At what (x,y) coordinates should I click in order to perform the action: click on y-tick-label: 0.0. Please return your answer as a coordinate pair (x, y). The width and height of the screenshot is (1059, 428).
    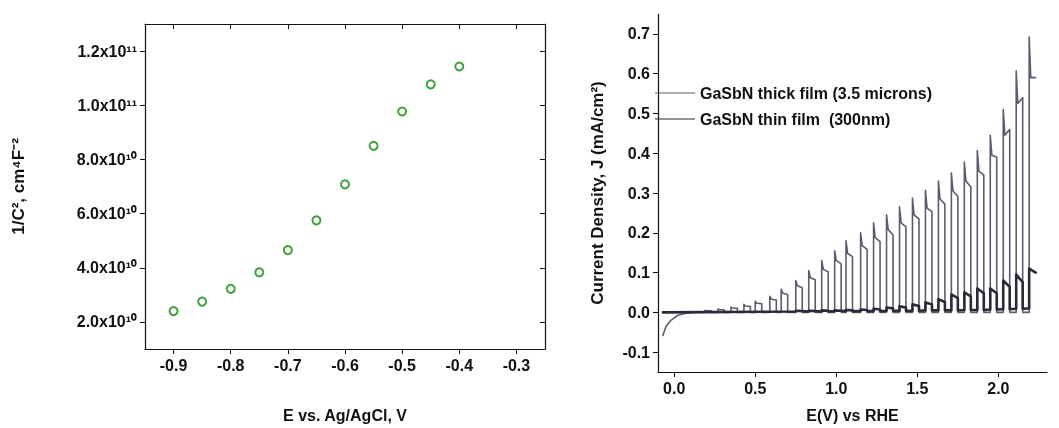
    Looking at the image, I should click on (639, 312).